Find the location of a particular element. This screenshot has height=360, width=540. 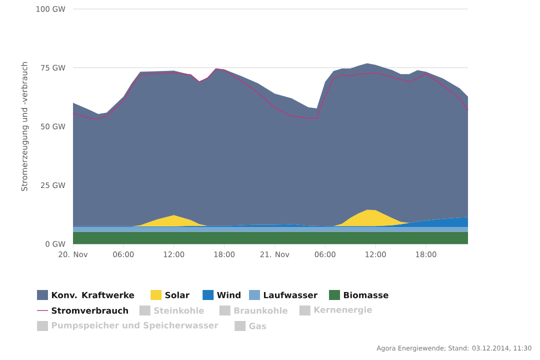

legend-label: Steinkohle is located at coordinates (179, 310).